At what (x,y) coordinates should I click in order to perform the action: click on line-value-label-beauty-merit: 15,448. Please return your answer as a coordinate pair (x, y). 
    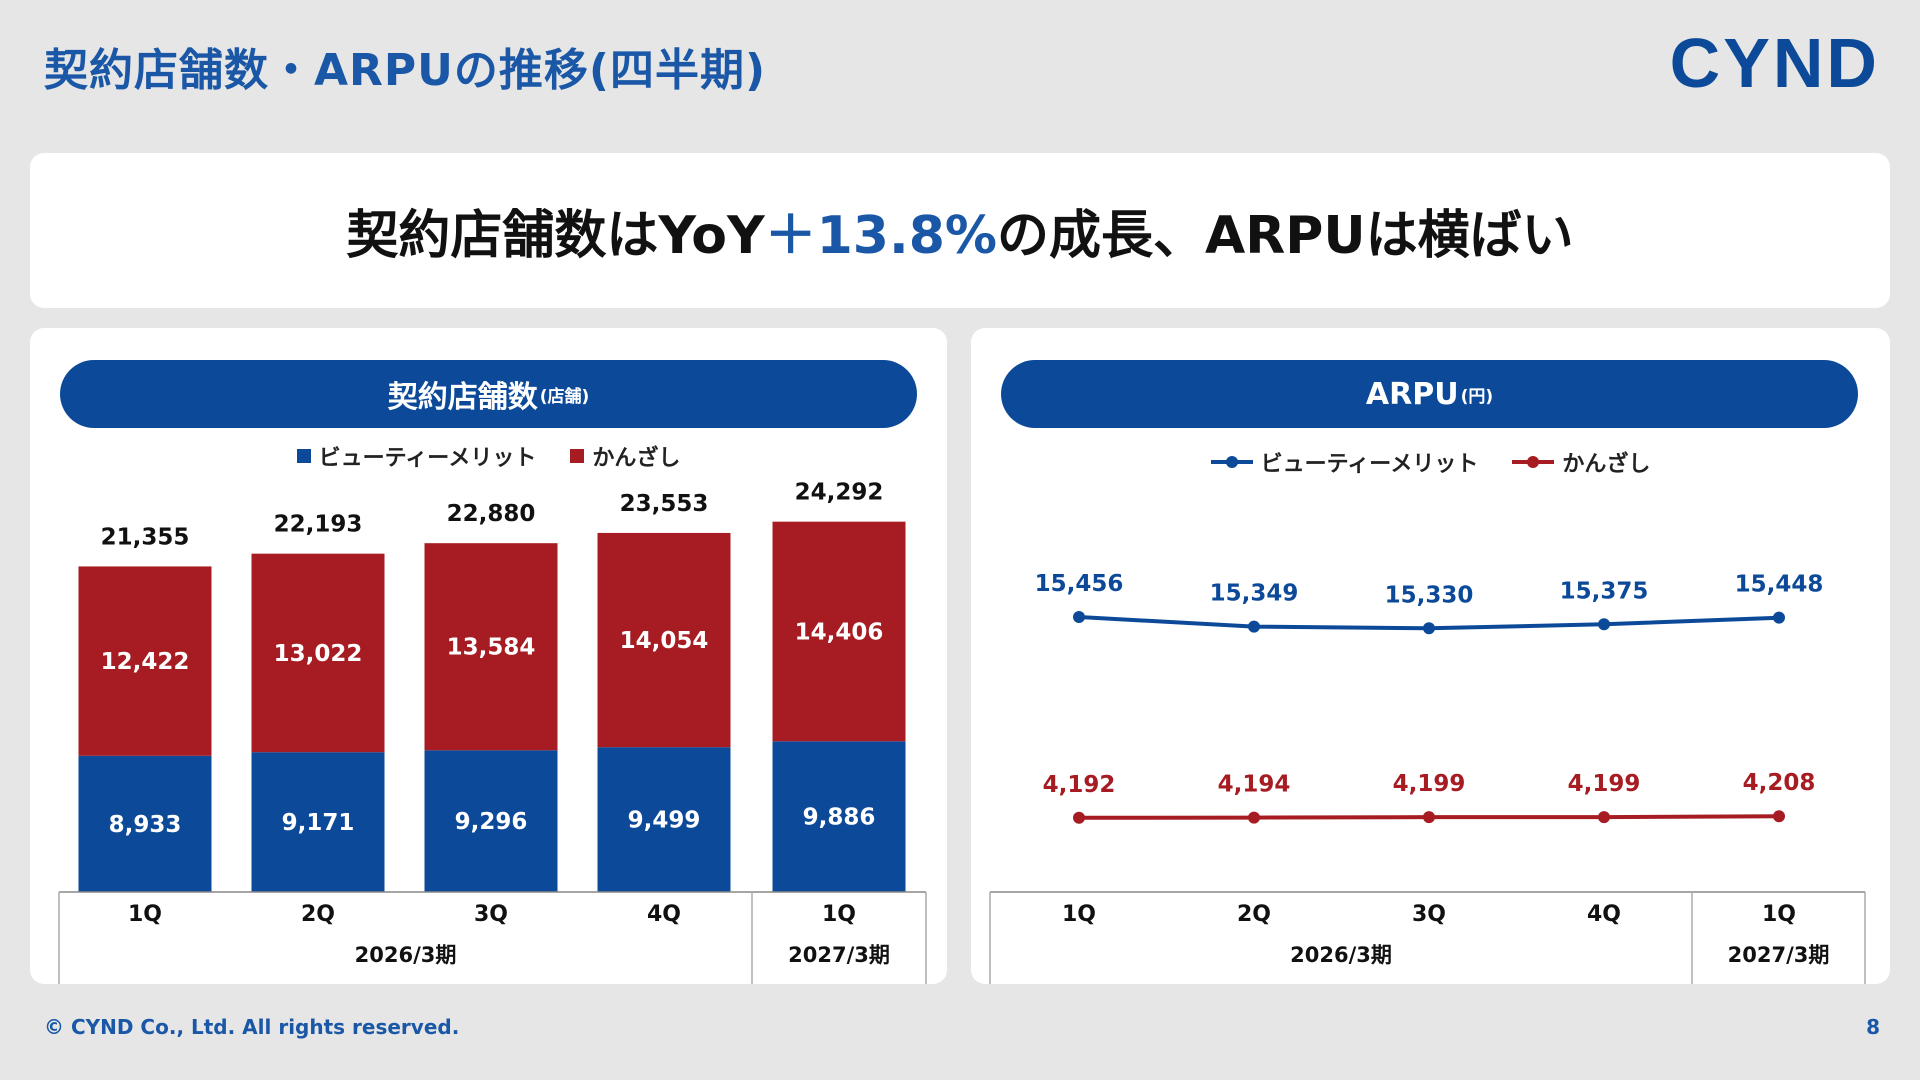
    Looking at the image, I should click on (1779, 585).